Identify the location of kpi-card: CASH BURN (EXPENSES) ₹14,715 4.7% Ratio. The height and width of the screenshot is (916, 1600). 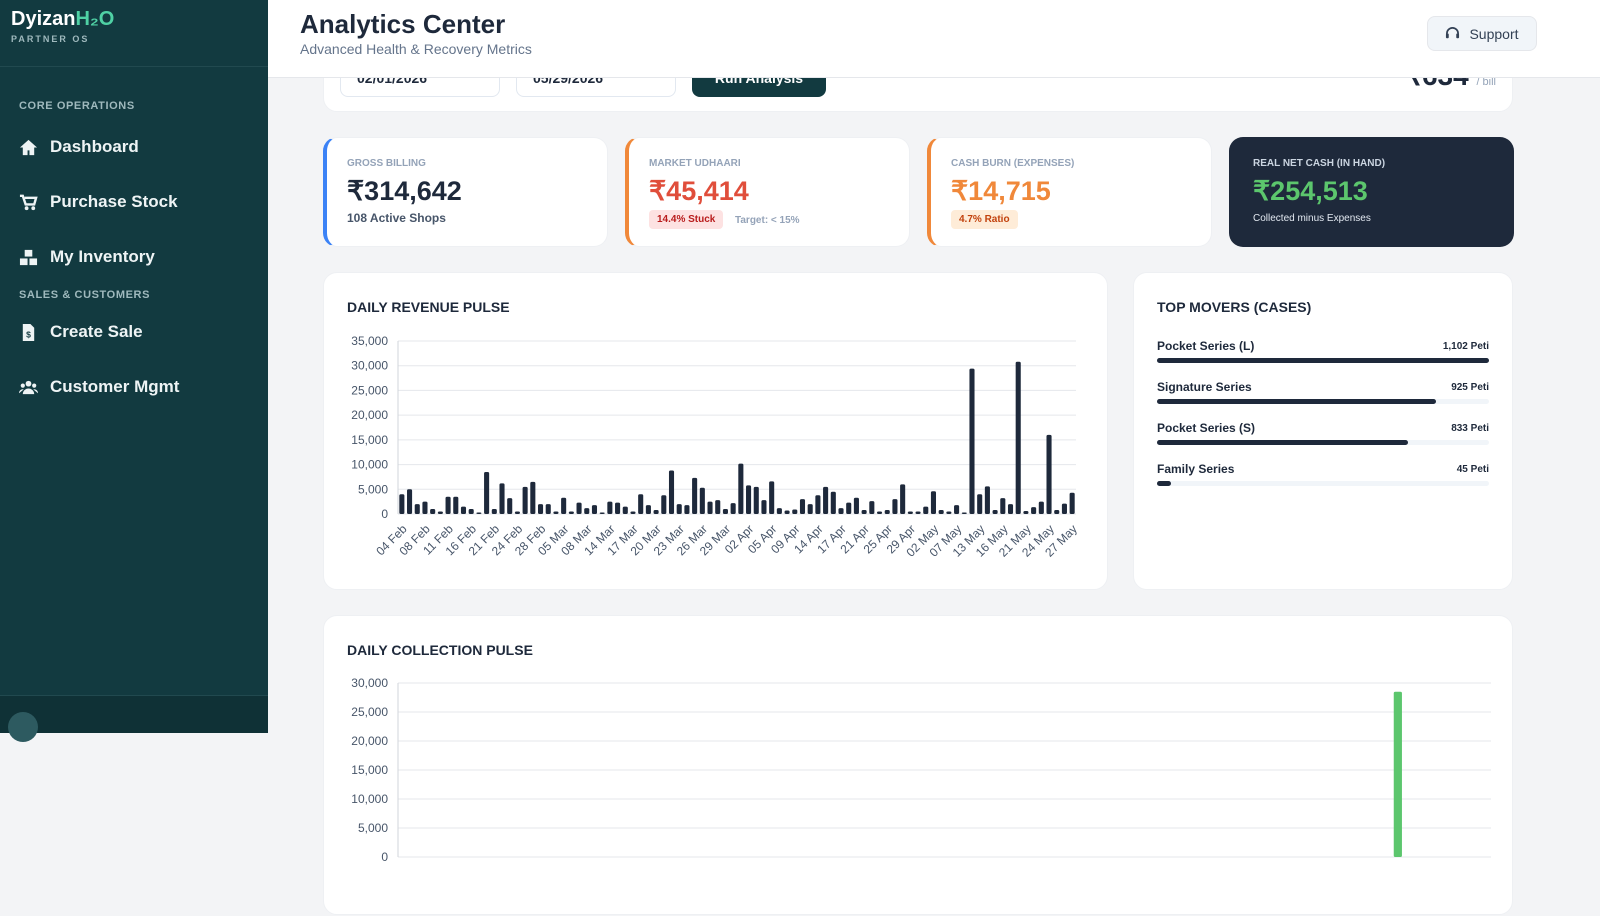
(1069, 192).